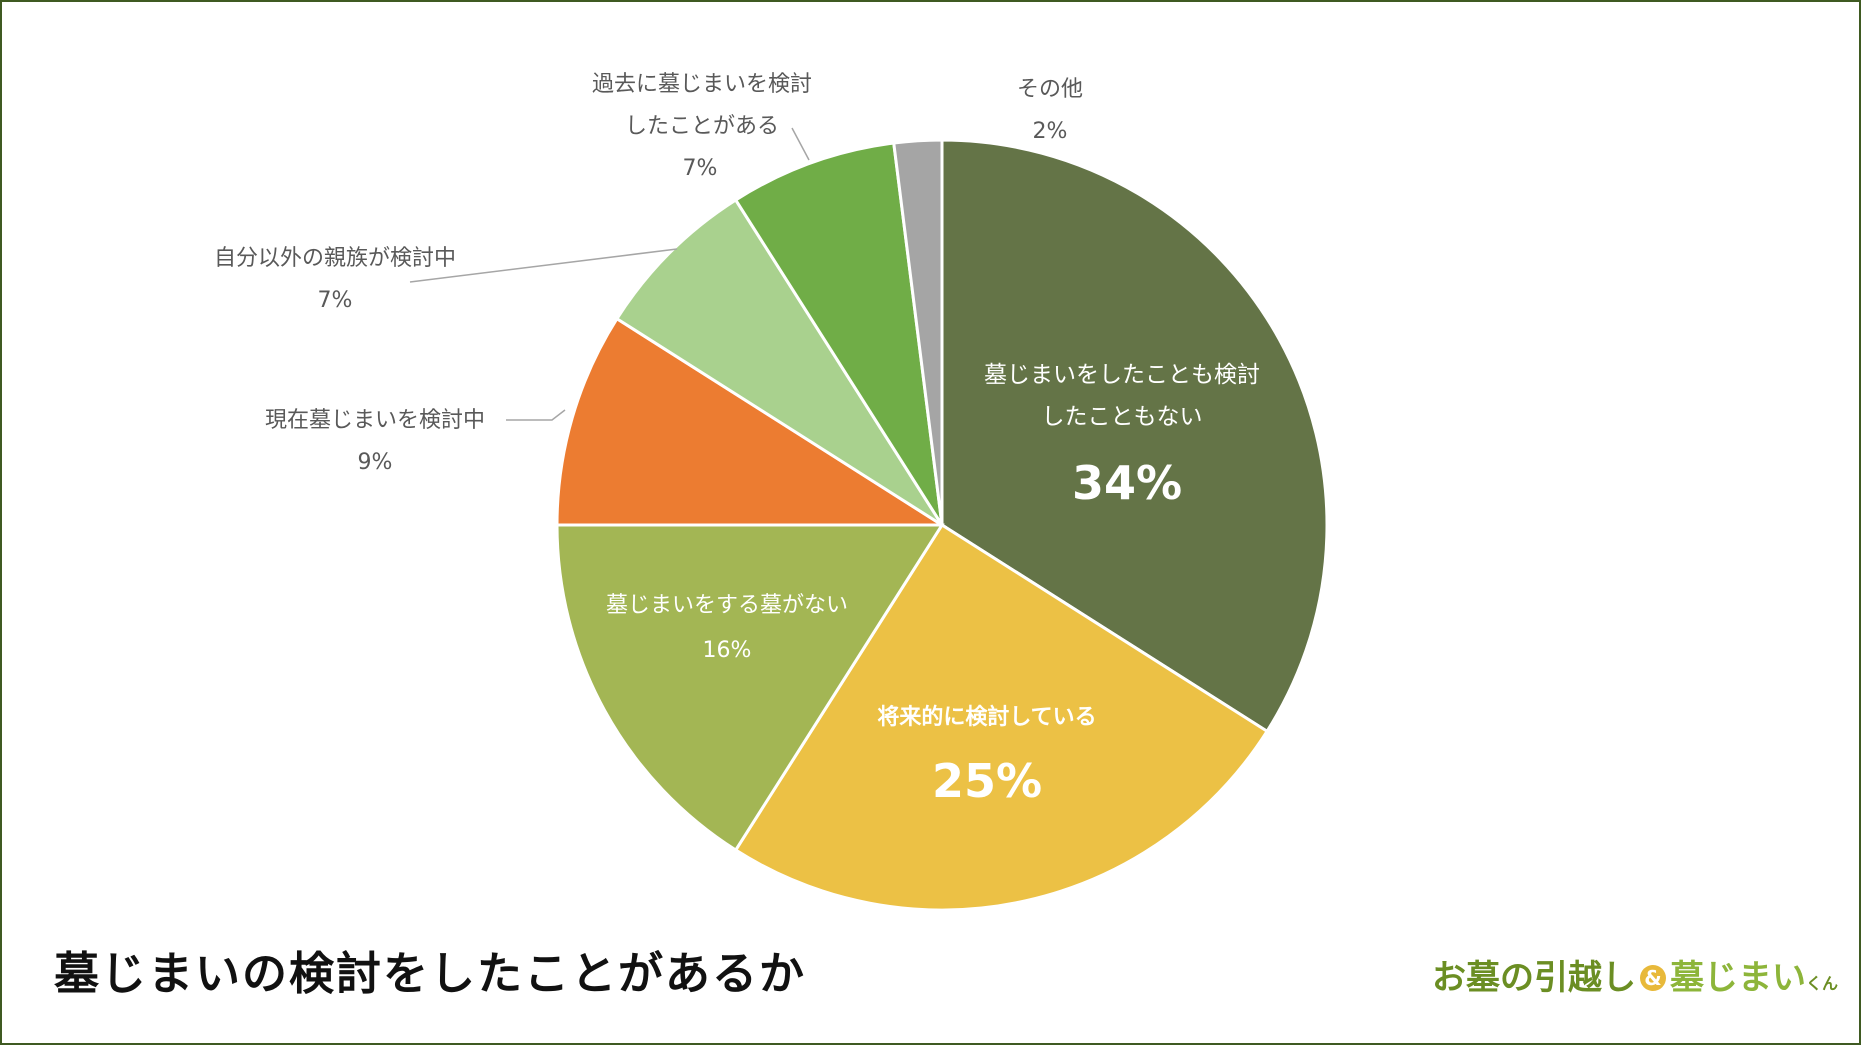  Describe the element at coordinates (1127, 483) in the screenshot. I see `slice-percent-label: 34%` at that location.